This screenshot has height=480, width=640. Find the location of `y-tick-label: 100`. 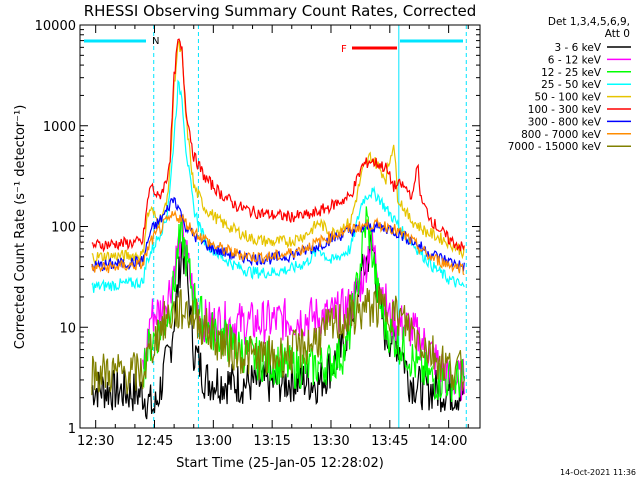

y-tick-label: 100 is located at coordinates (63, 228).